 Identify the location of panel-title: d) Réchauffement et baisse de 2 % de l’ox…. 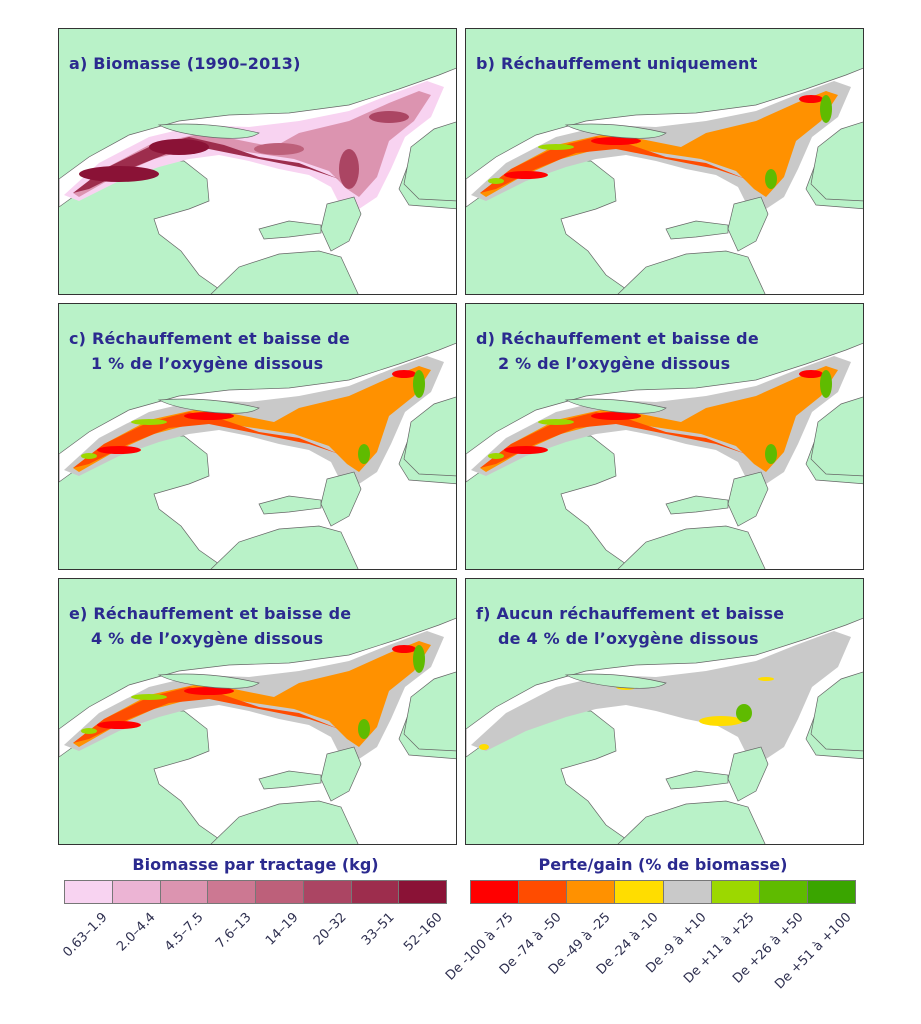
(617, 351).